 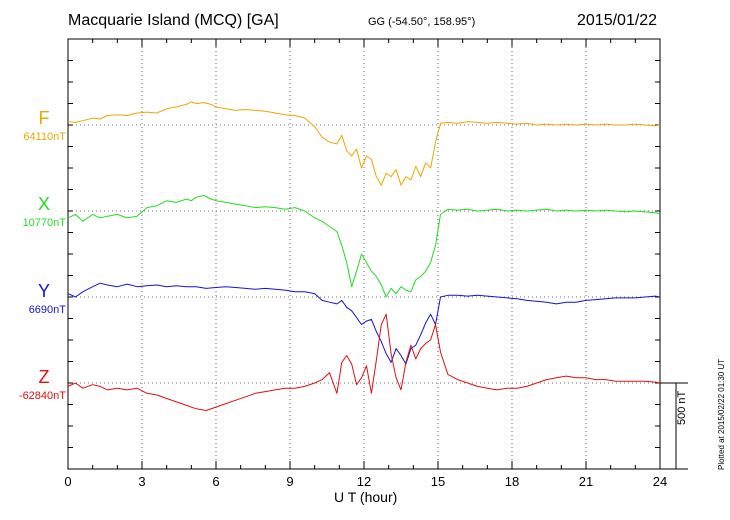 What do you see at coordinates (438, 481) in the screenshot?
I see `x-tick-label: 15` at bounding box center [438, 481].